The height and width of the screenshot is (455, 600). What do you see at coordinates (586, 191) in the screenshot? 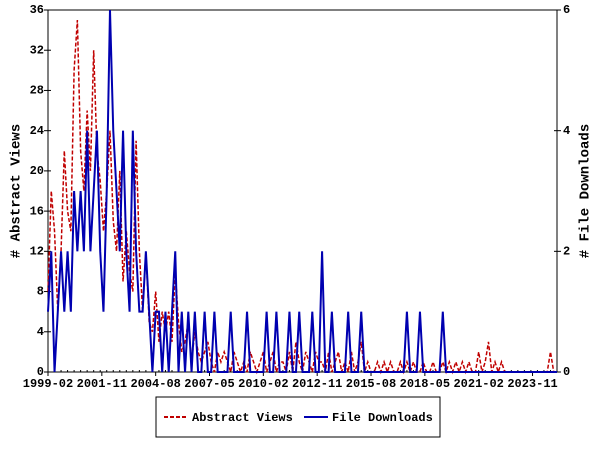
I see `y2-axis-label: # File Downloads` at bounding box center [586, 191].